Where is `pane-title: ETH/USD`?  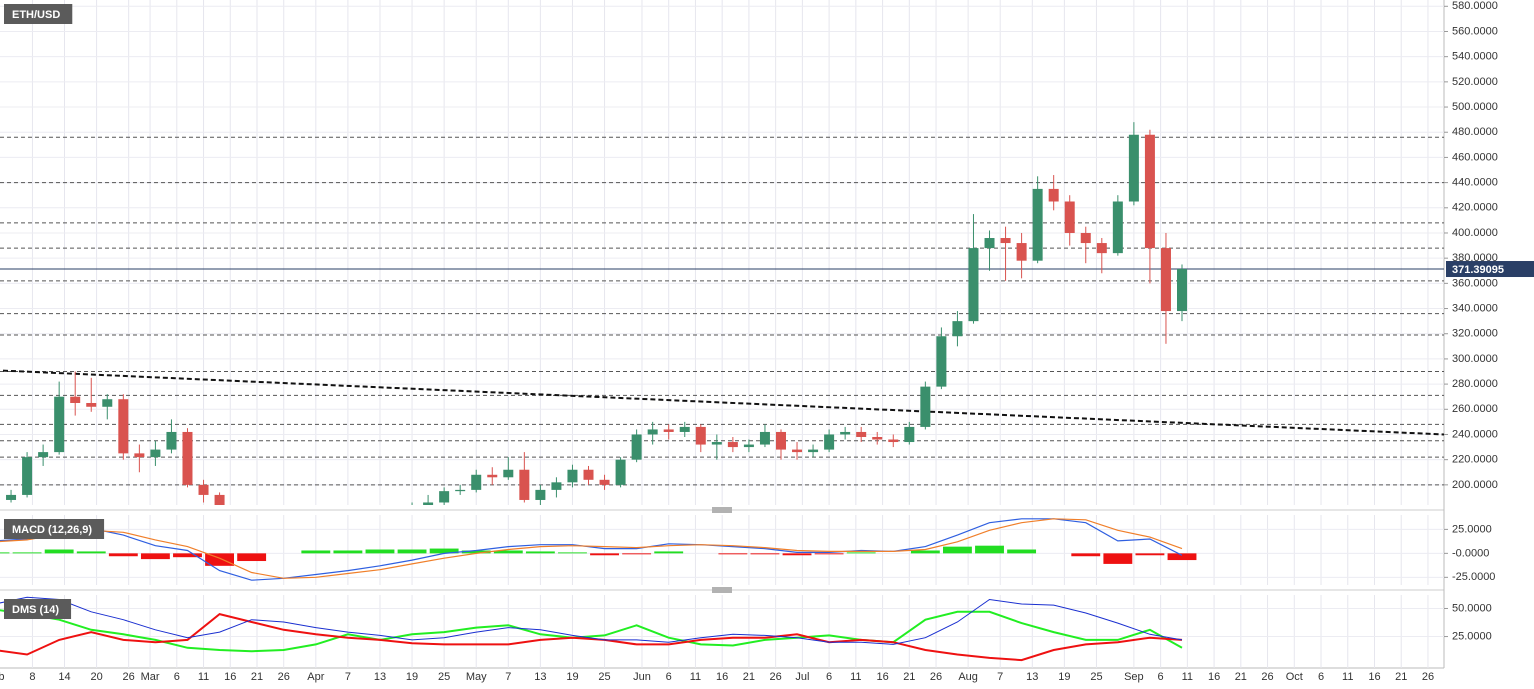
pane-title: ETH/USD is located at coordinates (36, 15).